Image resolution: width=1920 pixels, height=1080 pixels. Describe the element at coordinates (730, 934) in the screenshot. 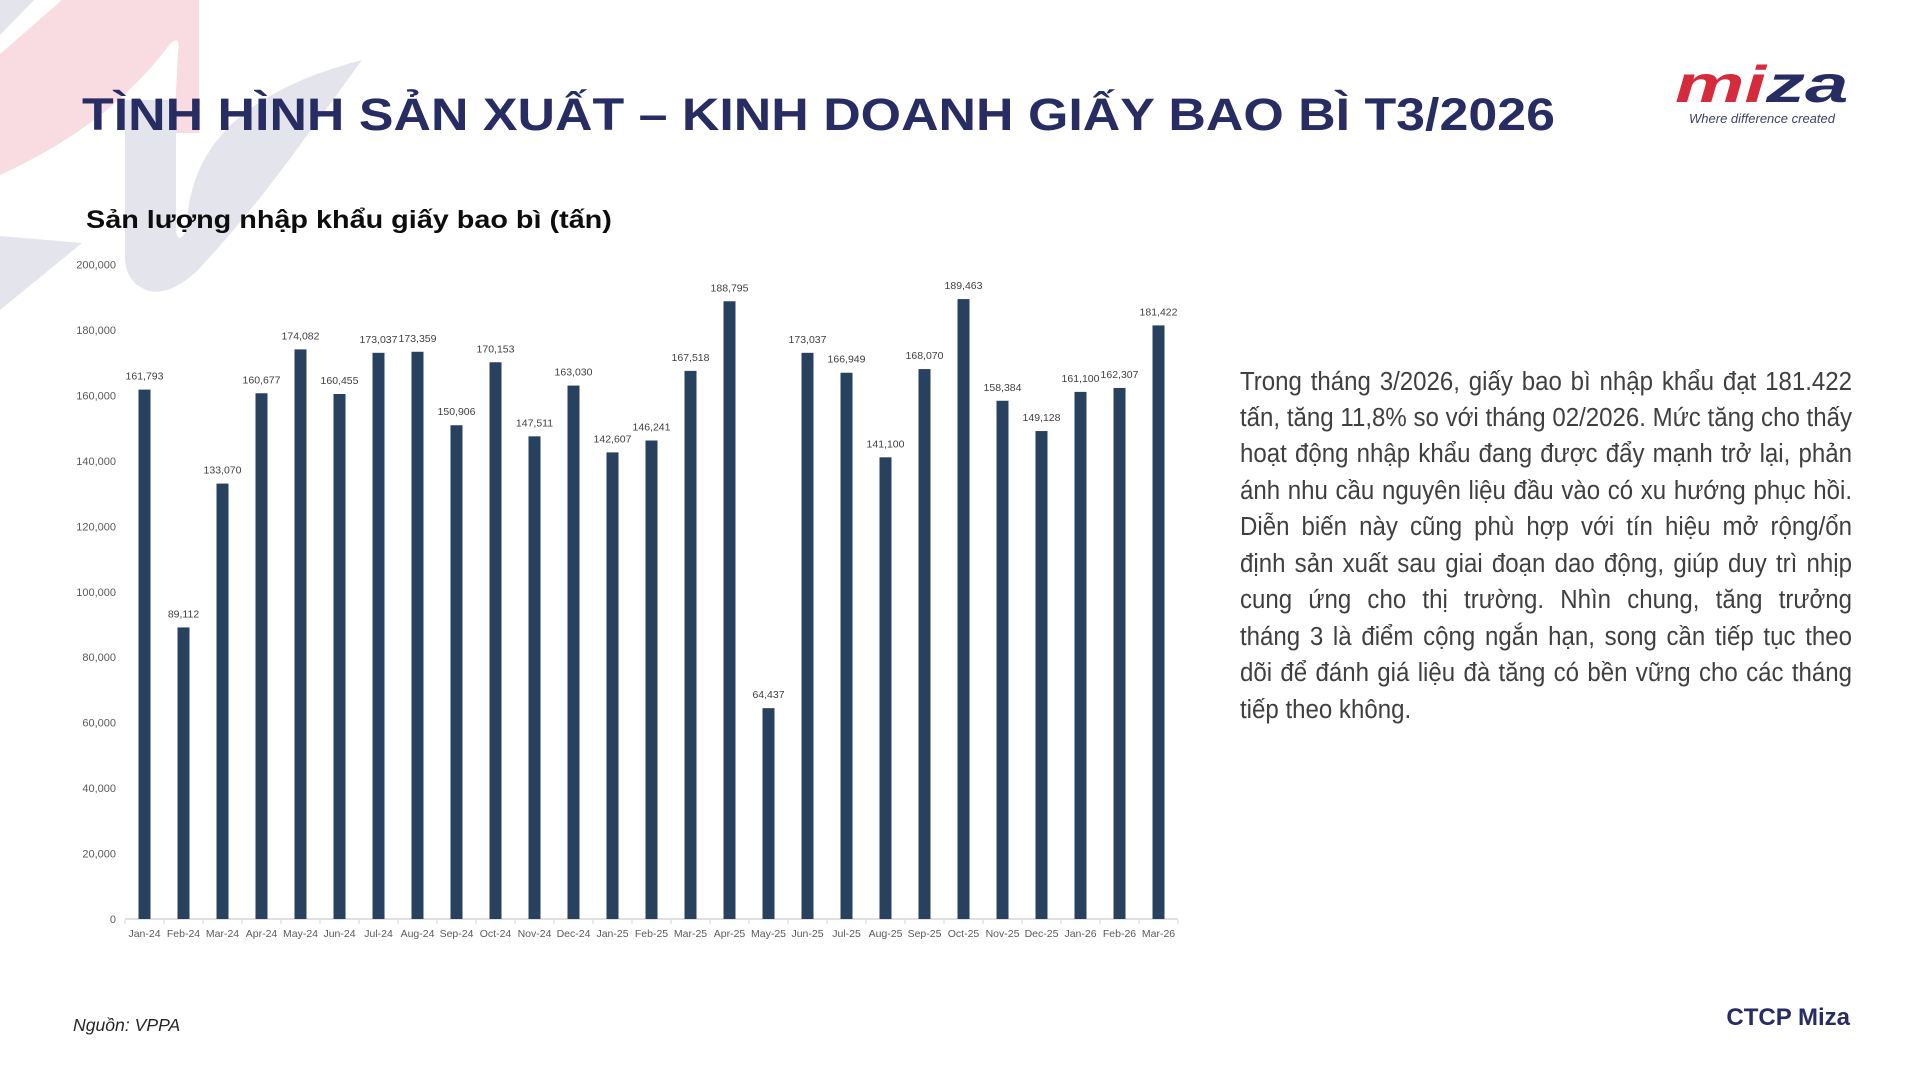

I see `svg-text: Apr-25` at that location.